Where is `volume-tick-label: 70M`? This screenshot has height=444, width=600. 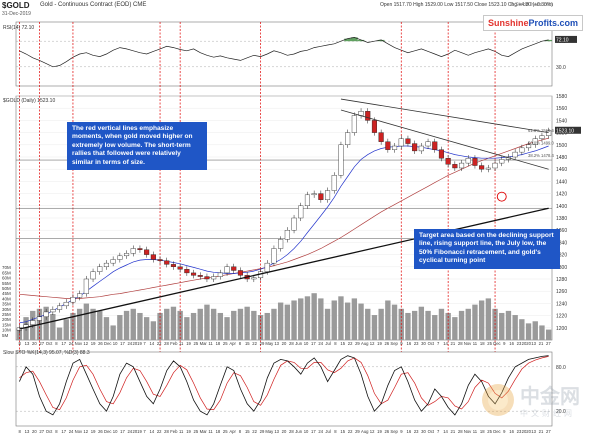 volume-tick-label: 70M is located at coordinates (6, 267).